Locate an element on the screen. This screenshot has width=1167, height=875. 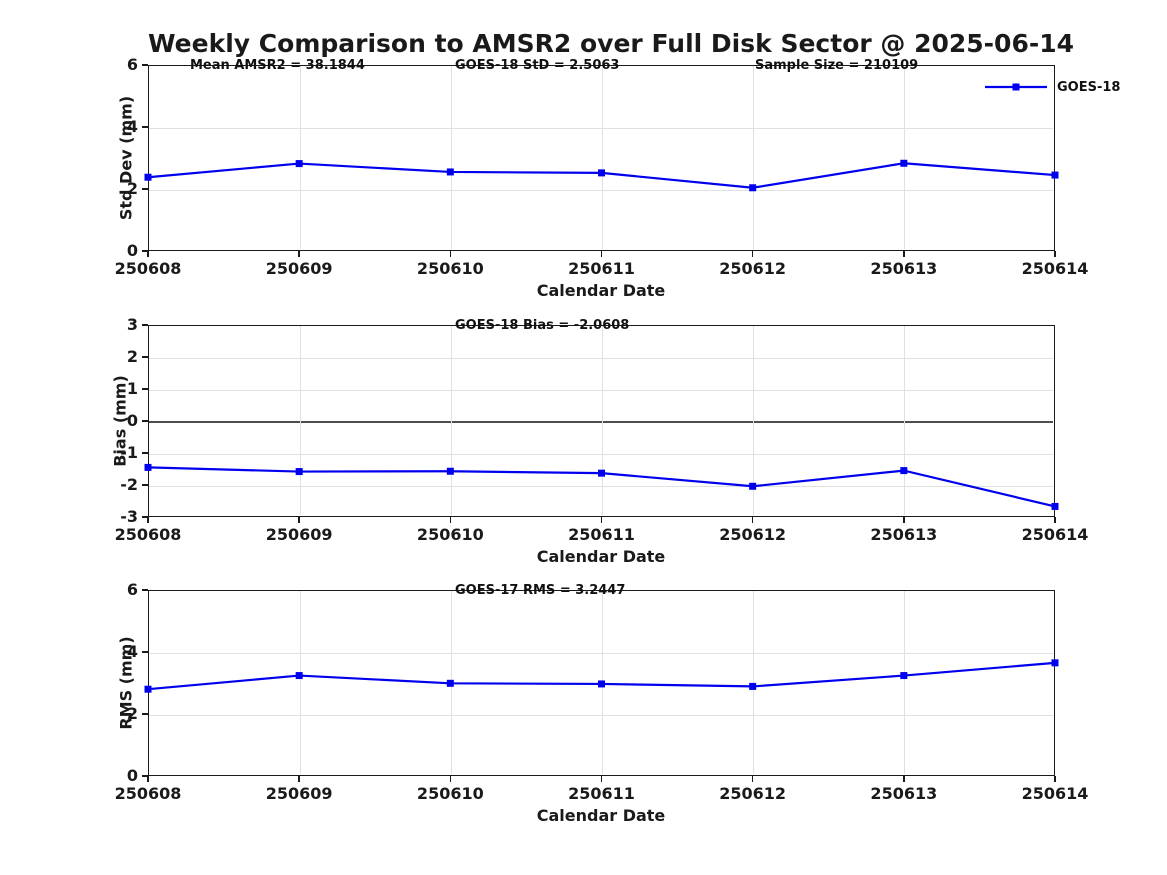
y-tick-label: 1 is located at coordinates (132, 388).